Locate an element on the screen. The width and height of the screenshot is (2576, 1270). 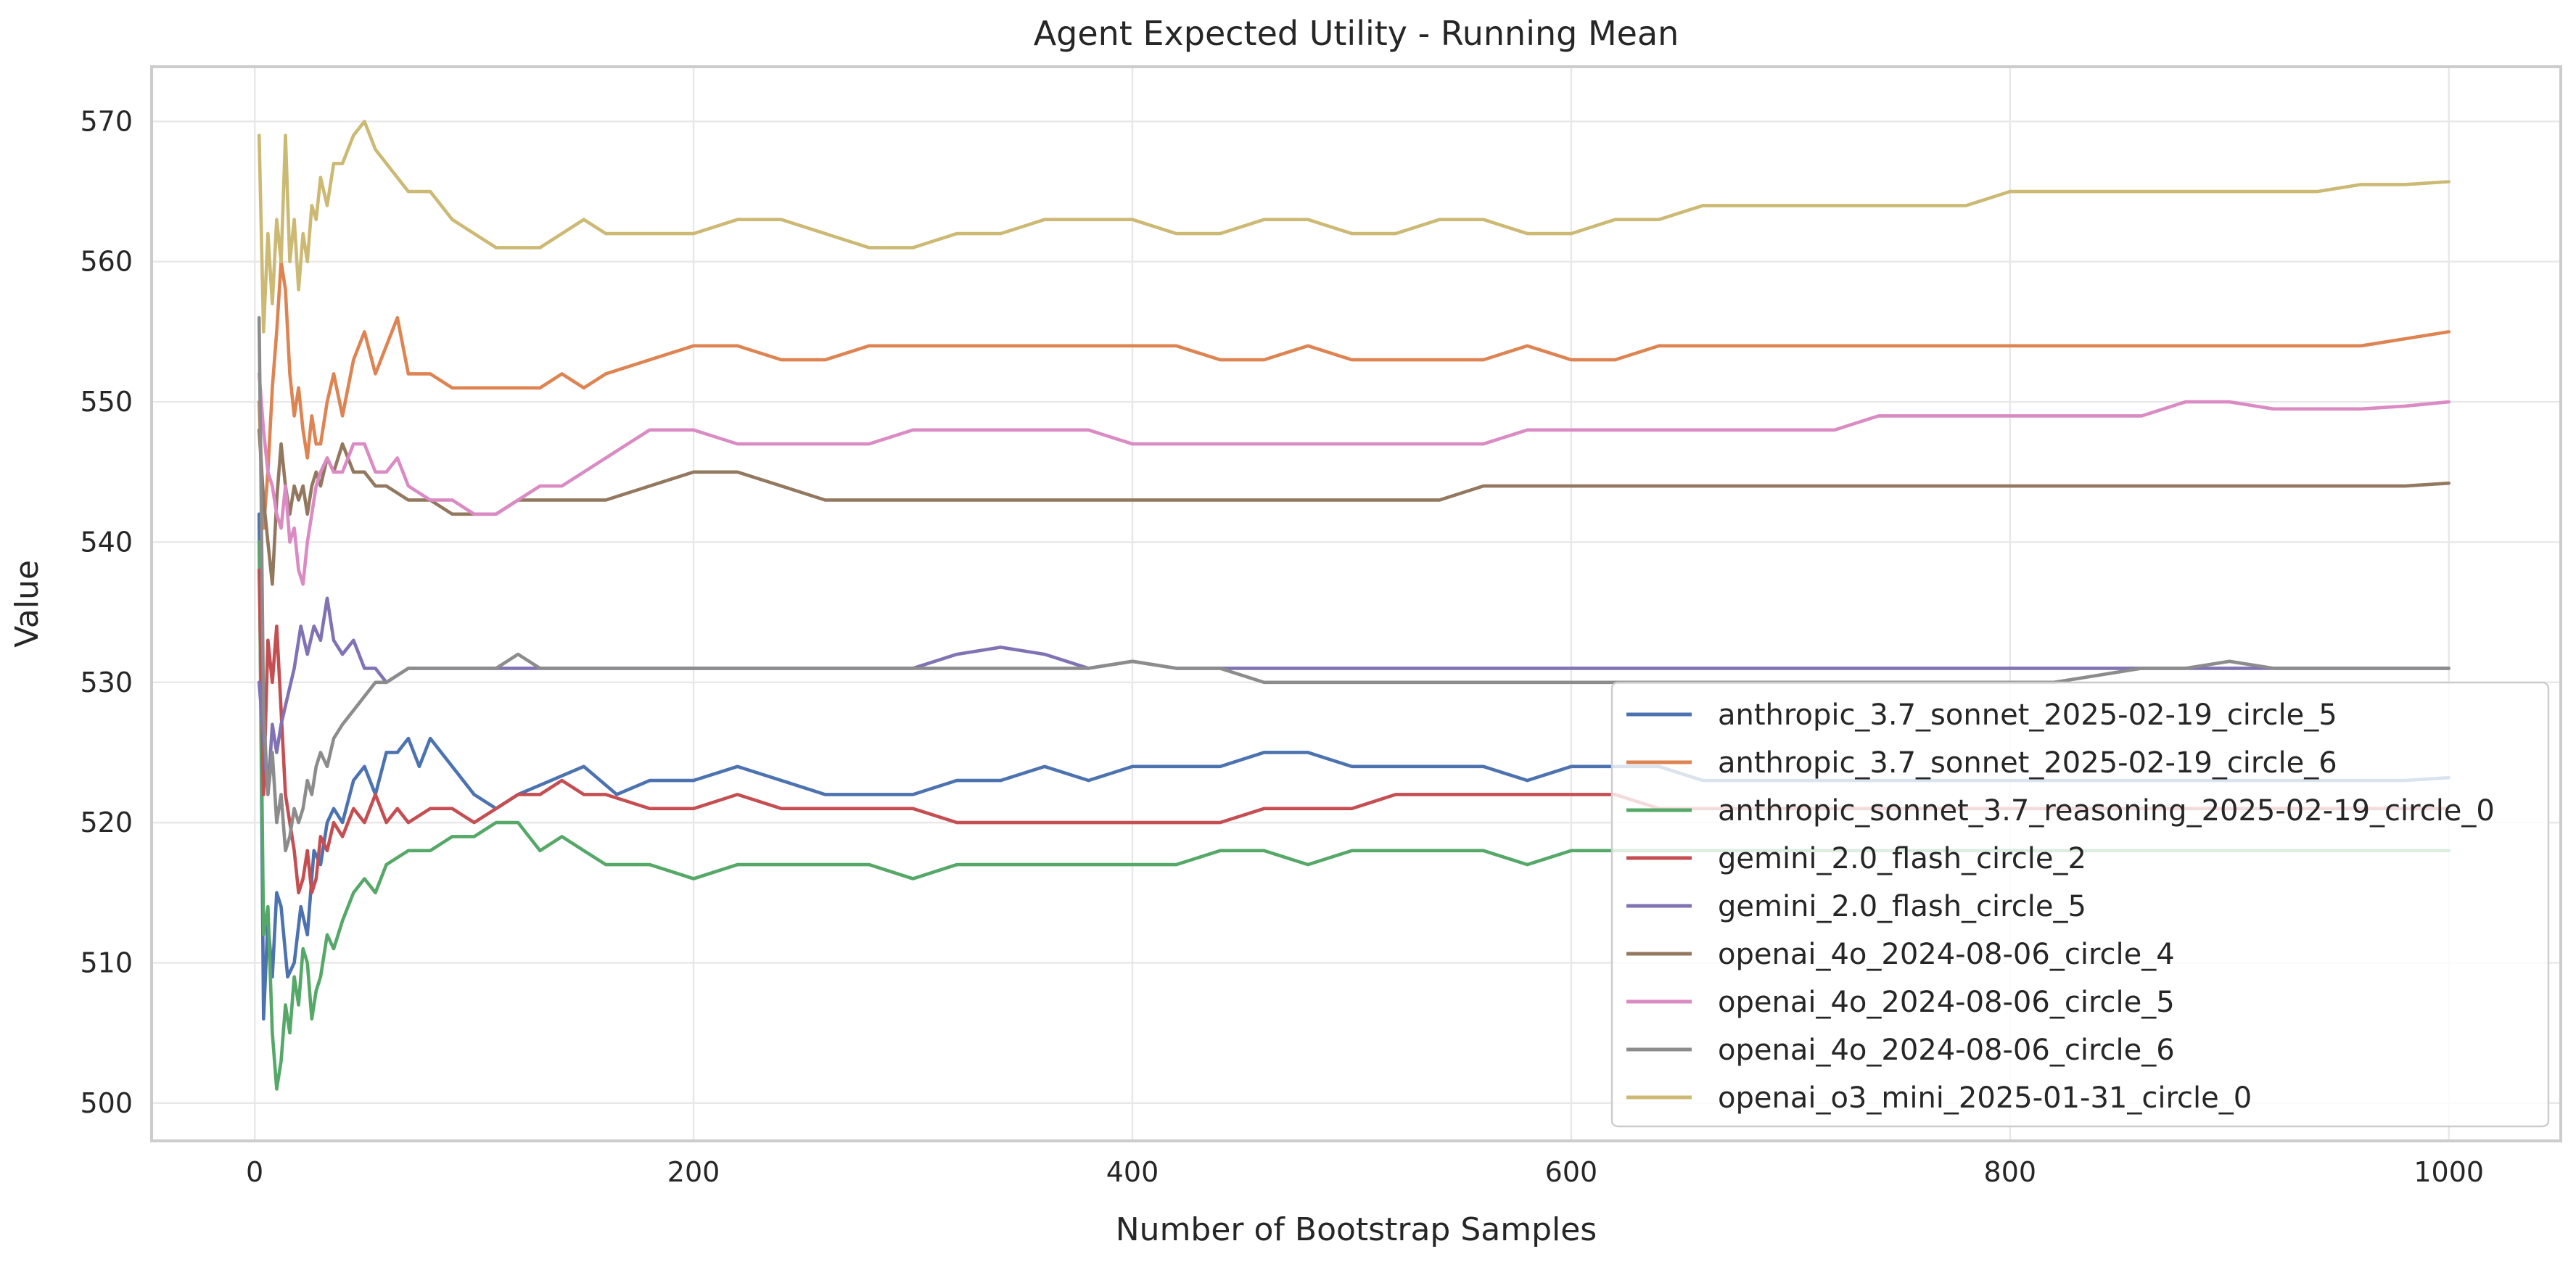
x-tick-label: 600 is located at coordinates (1571, 1172).